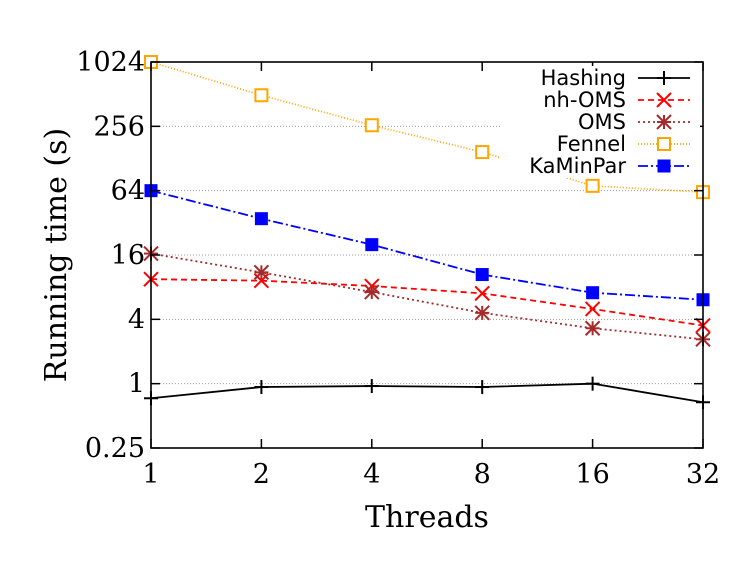 This screenshot has width=747, height=578. What do you see at coordinates (591, 144) in the screenshot?
I see `legend-label-fennel: Fennel` at bounding box center [591, 144].